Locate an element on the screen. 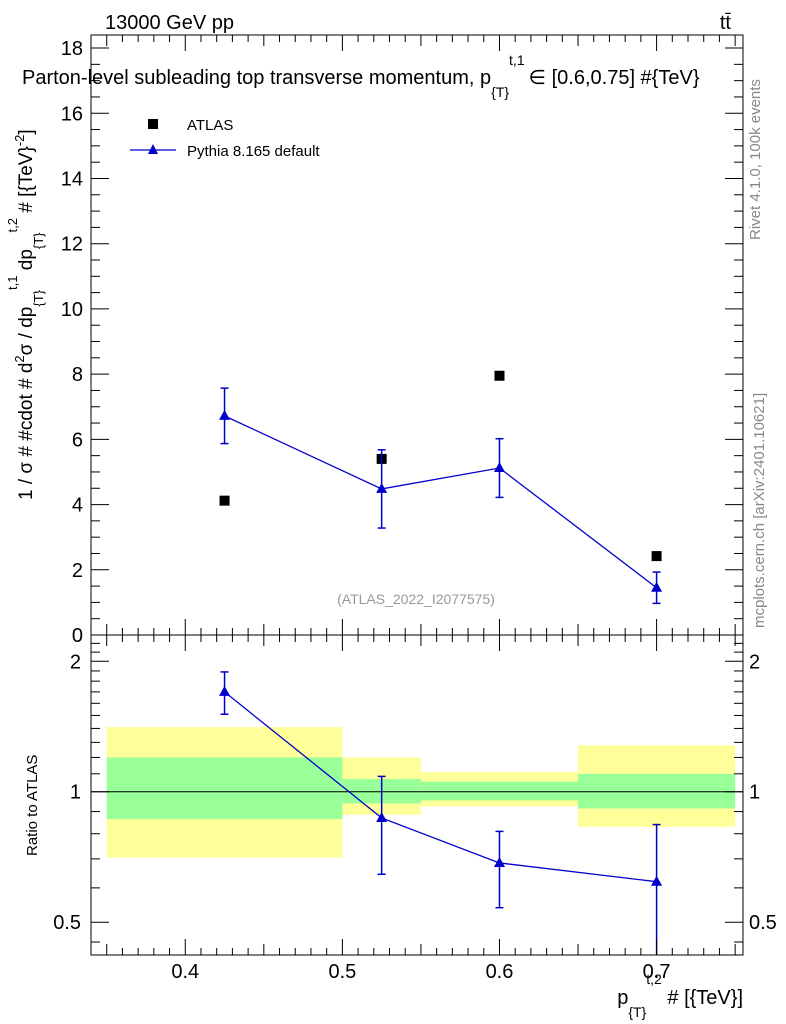  rivet-label: Rivet 4.1.0, 100k events is located at coordinates (755, 159).